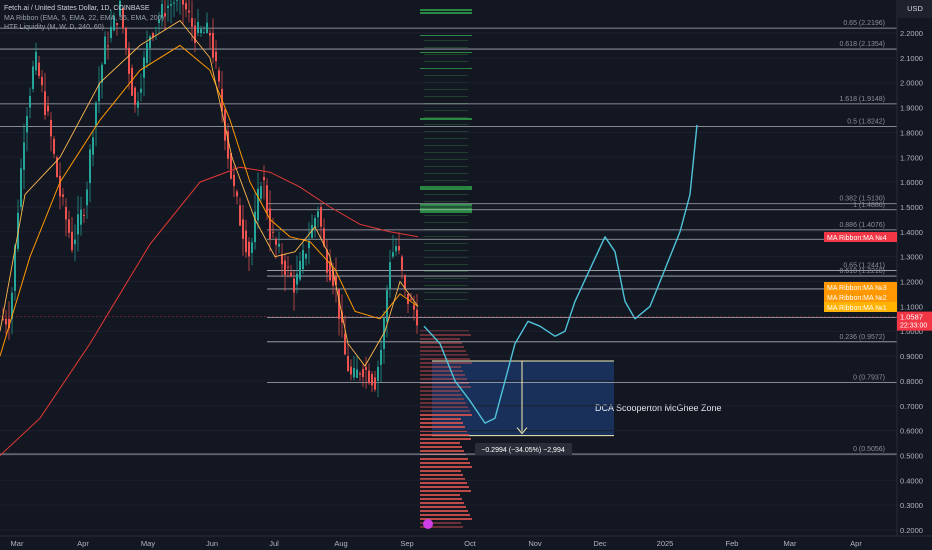 Image resolution: width=932 pixels, height=550 pixels. What do you see at coordinates (915, 9) in the screenshot?
I see `currency-label: USD` at bounding box center [915, 9].